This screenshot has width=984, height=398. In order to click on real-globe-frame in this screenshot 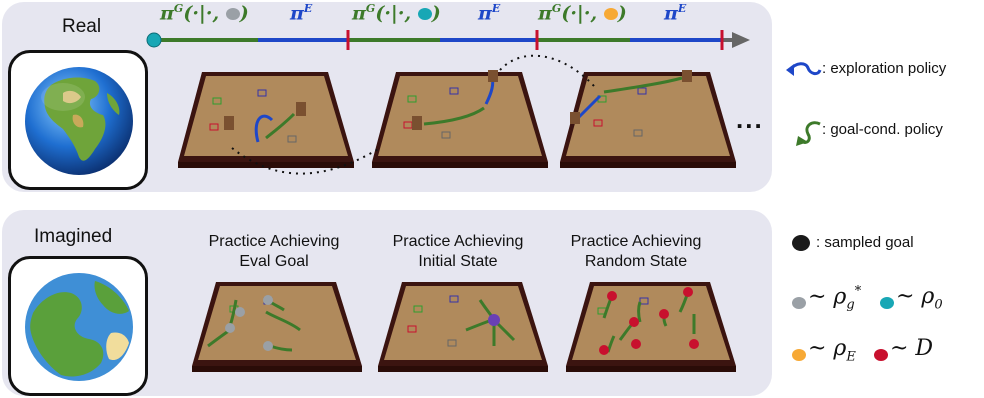, I will do `click(78, 120)`.